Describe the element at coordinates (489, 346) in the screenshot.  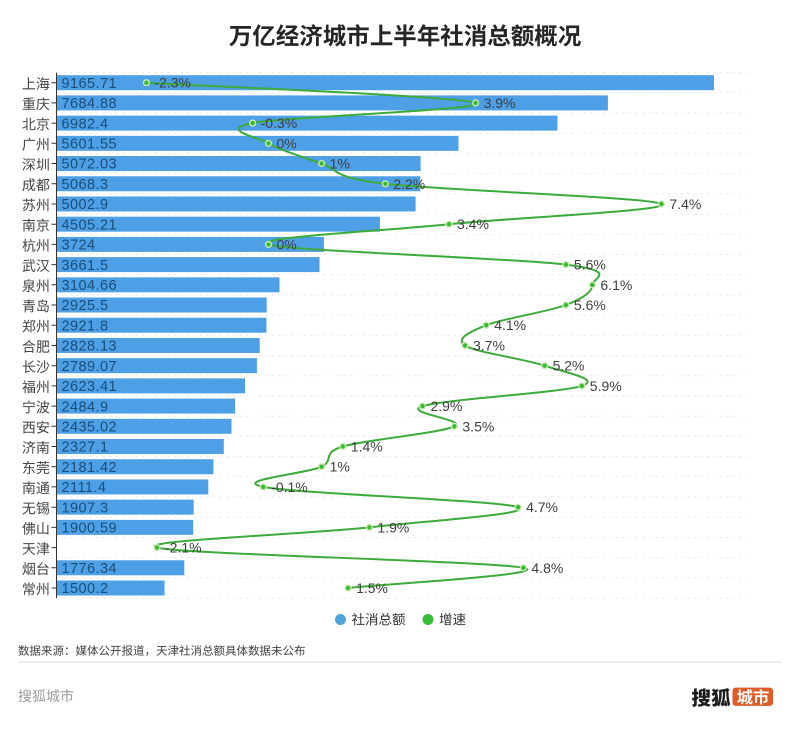
I see `svg-text: 3.7%` at that location.